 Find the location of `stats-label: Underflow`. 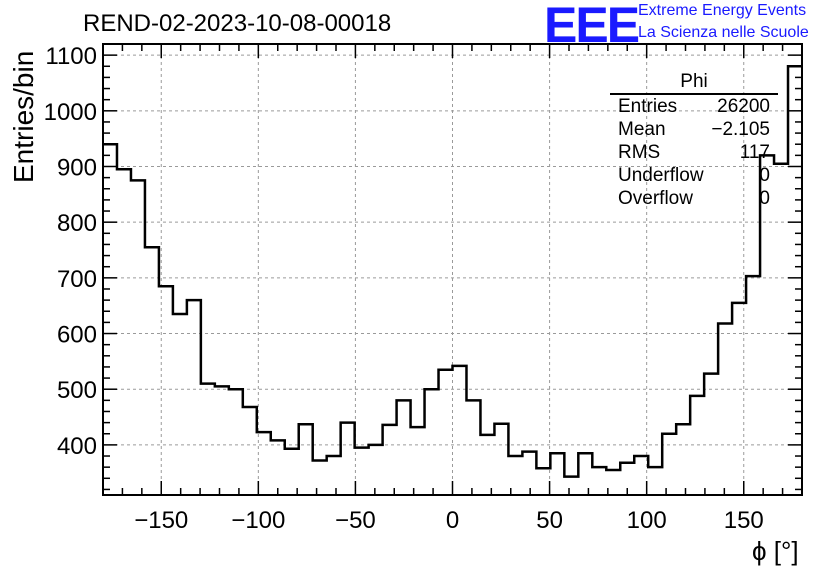

stats-label: Underflow is located at coordinates (661, 175).